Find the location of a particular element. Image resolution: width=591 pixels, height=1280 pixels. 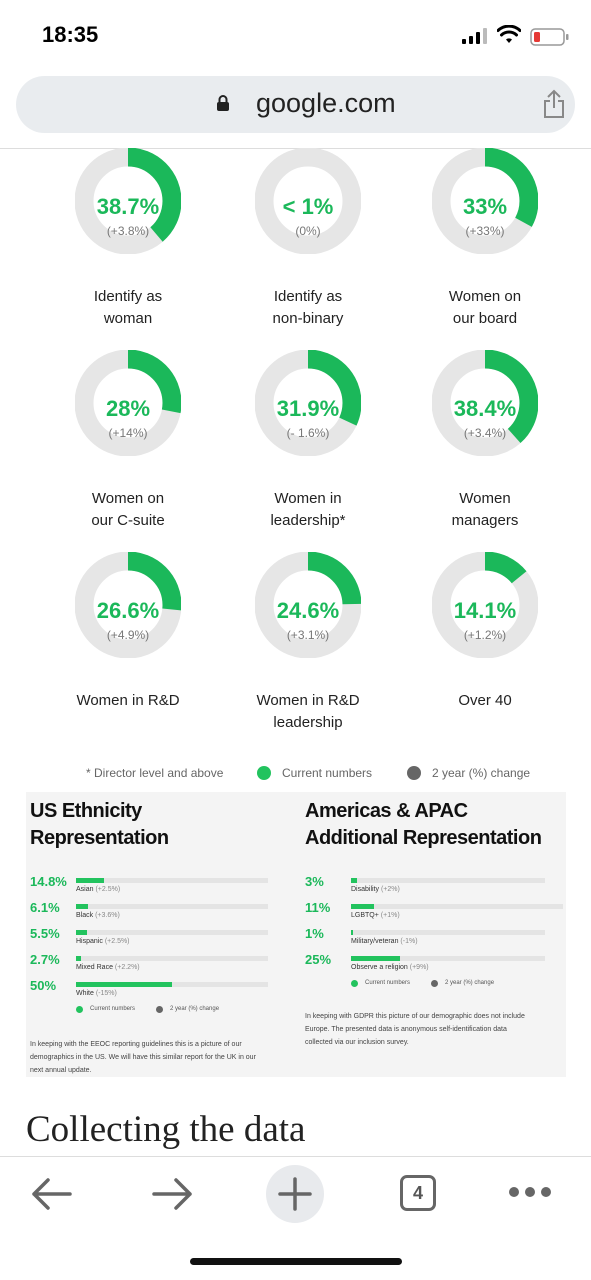

bar-label: Hispanic (+2.5%) is located at coordinates (103, 941).